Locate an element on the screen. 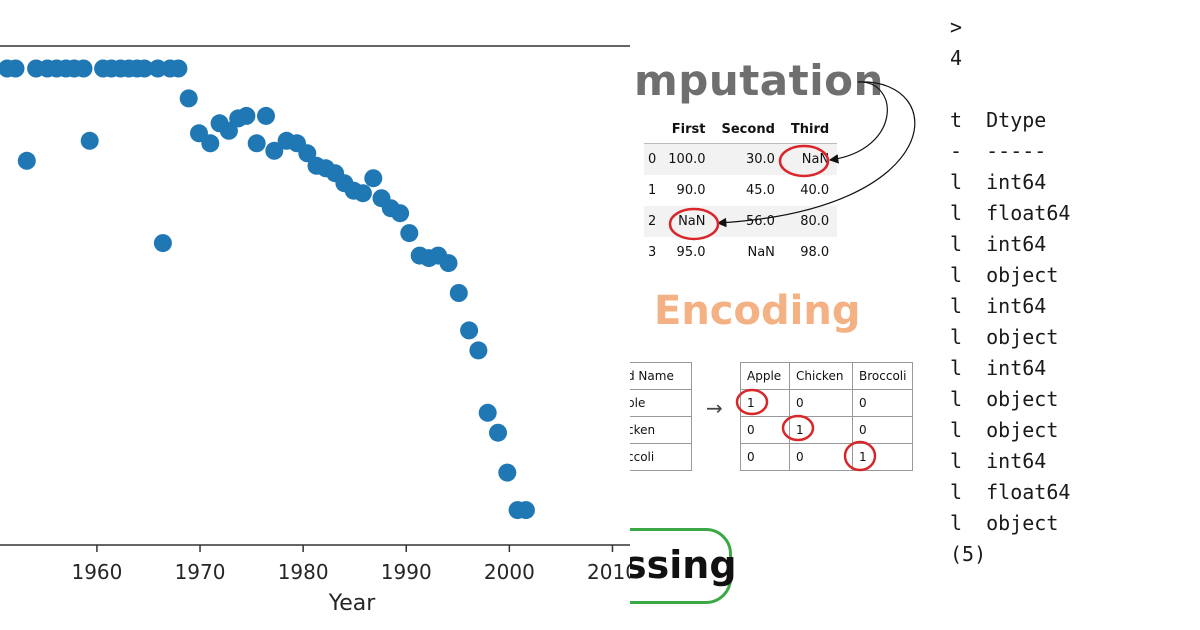  table-row: 3 95.0 NaN 98.0 is located at coordinates (740, 252).